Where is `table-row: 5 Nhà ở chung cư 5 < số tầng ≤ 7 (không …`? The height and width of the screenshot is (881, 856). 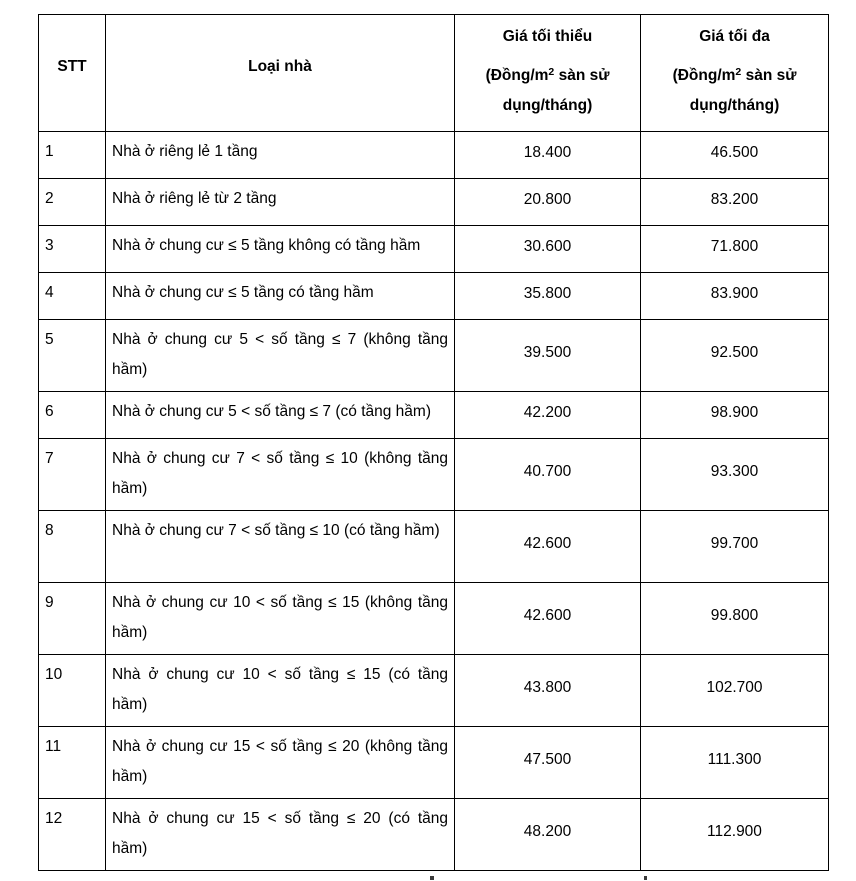
table-row: 5 Nhà ở chung cư 5 < số tầng ≤ 7 (không … is located at coordinates (433, 355).